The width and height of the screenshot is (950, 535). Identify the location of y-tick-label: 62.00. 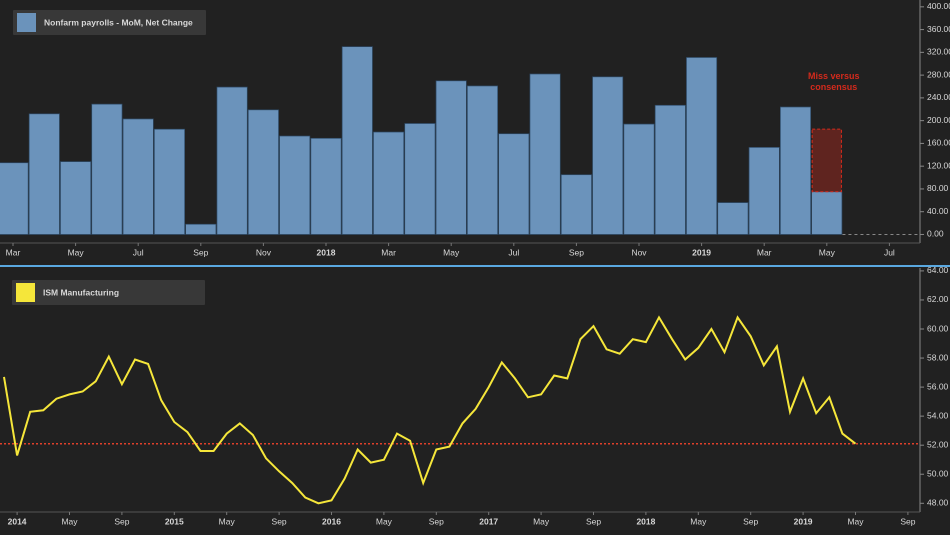
(938, 299).